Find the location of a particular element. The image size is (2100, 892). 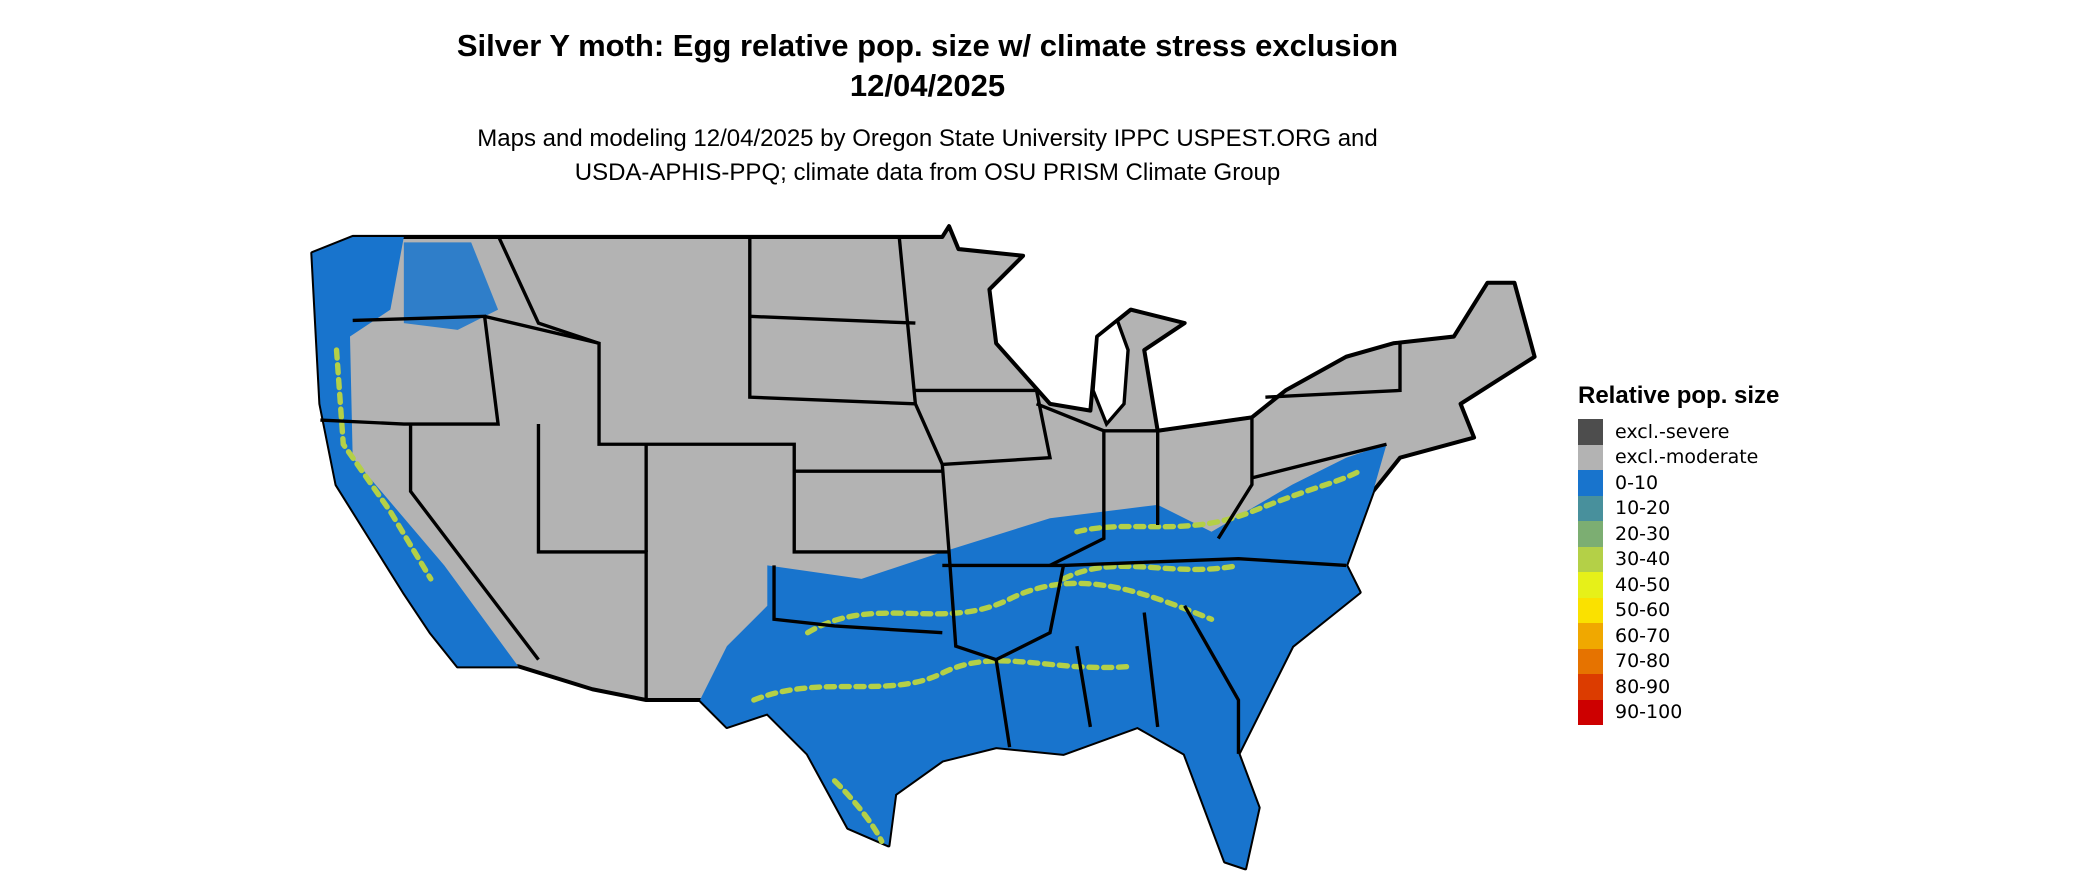

legend-label: 10-20 is located at coordinates (1643, 508).